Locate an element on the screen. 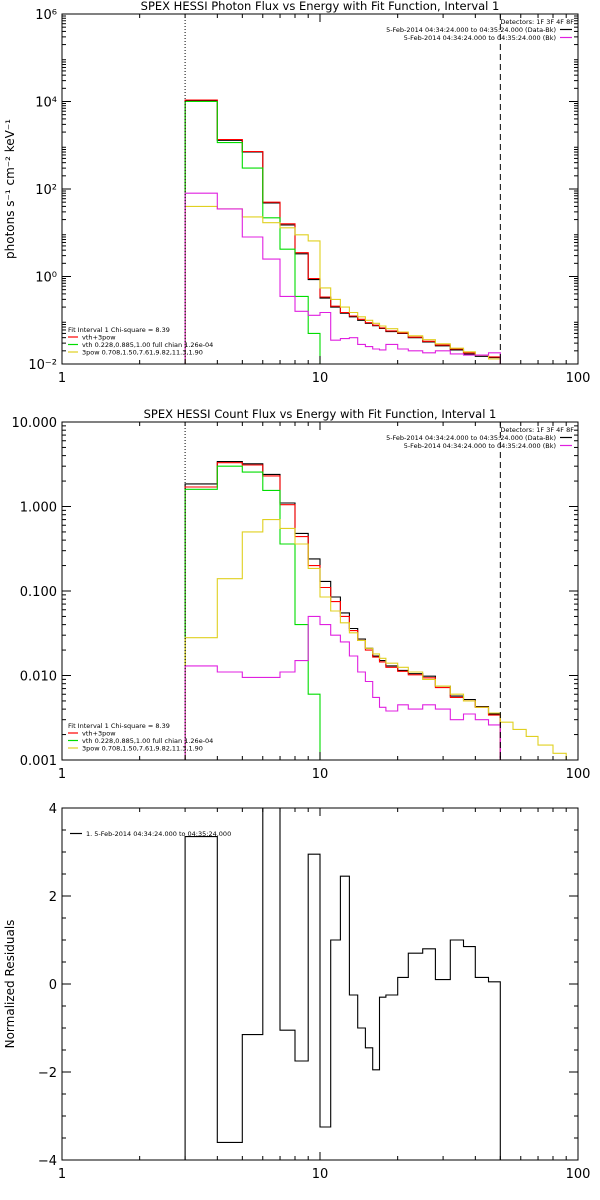  y-tick-label: 10⁴ is located at coordinates (46, 103).